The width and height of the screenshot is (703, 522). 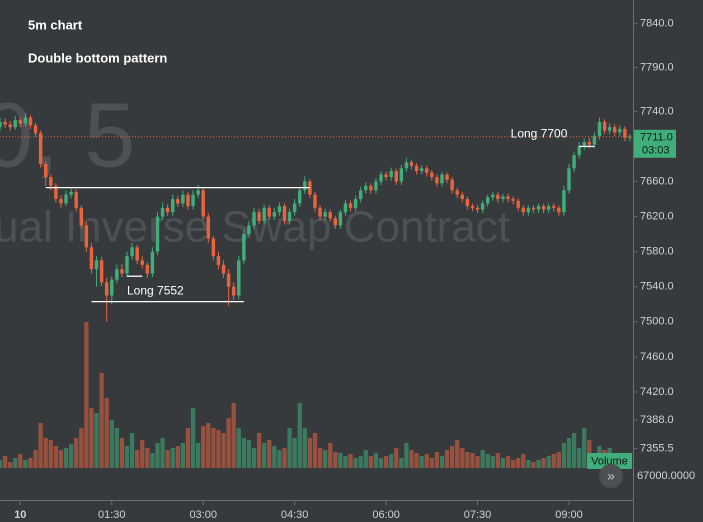 What do you see at coordinates (112, 515) in the screenshot?
I see `x-tick-label: 01:30` at bounding box center [112, 515].